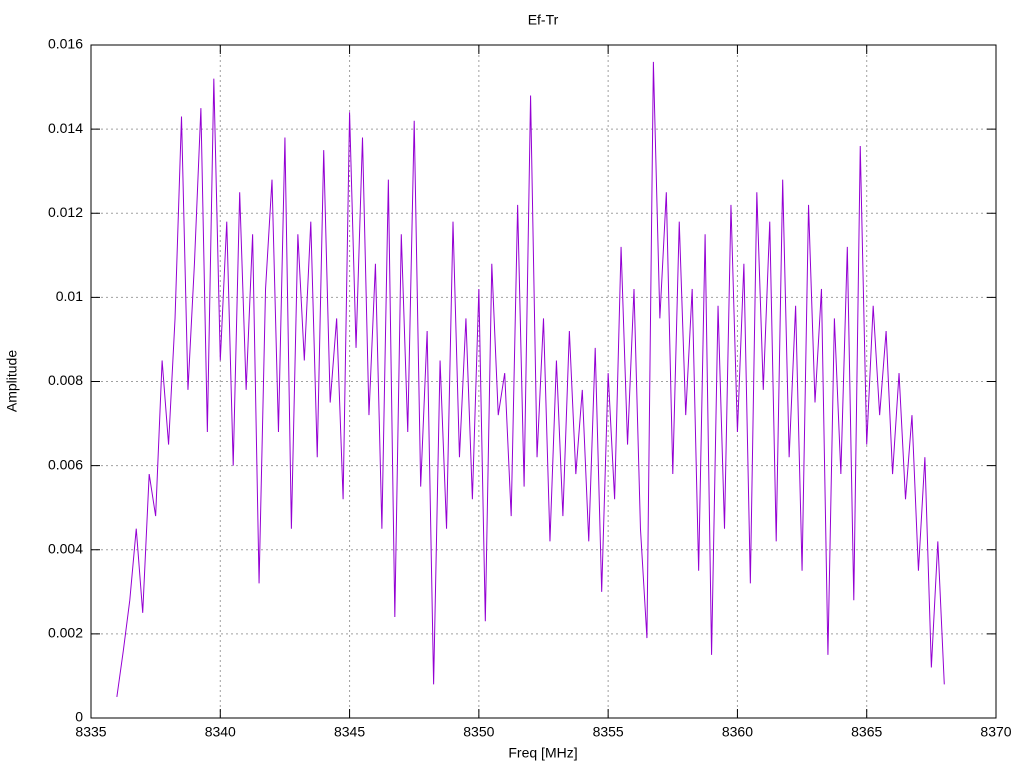 This screenshot has height=768, width=1024. What do you see at coordinates (737, 732) in the screenshot?
I see `x-tick-label: 8360` at bounding box center [737, 732].